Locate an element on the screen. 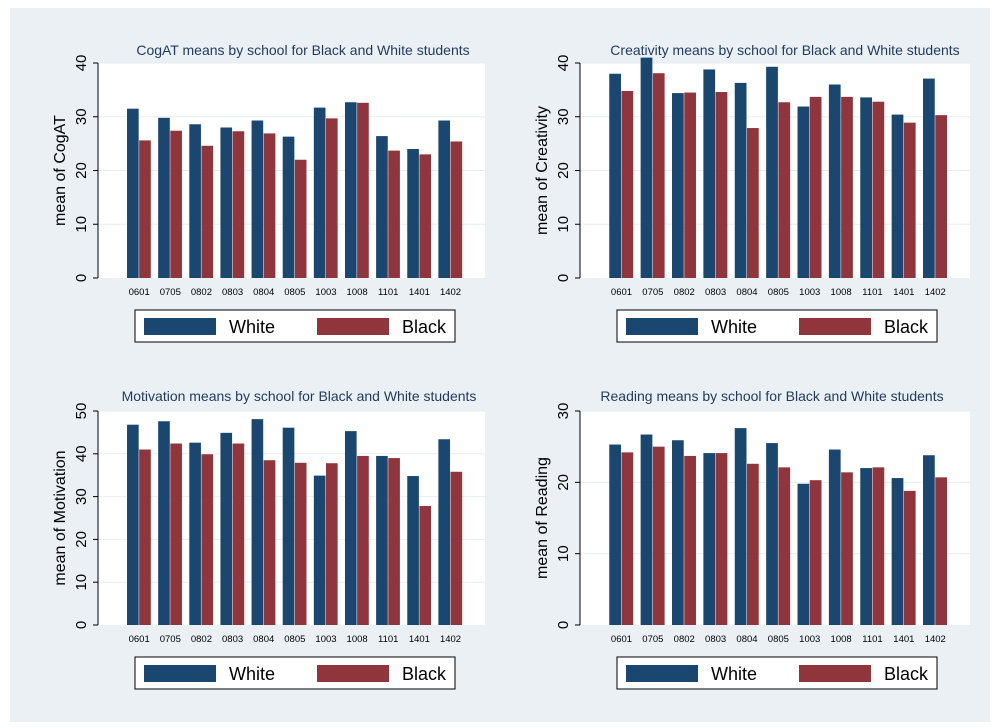 The height and width of the screenshot is (728, 995). y-tick-label: 50 is located at coordinates (81, 411).